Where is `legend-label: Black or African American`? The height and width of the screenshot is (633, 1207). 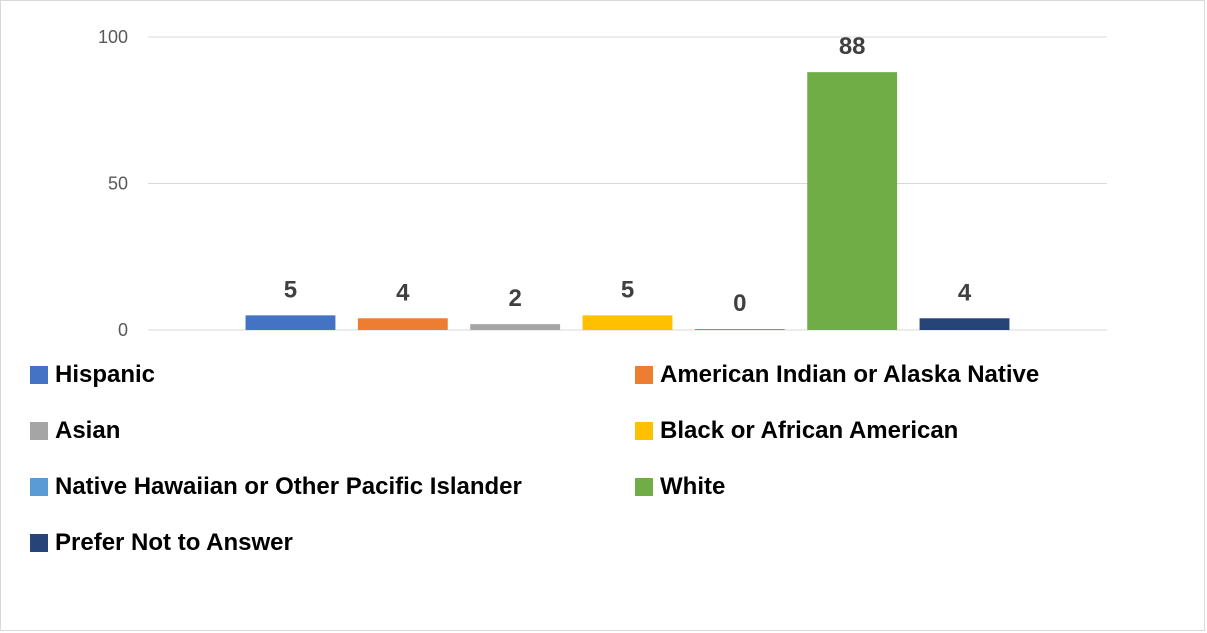
legend-label: Black or African American is located at coordinates (809, 430).